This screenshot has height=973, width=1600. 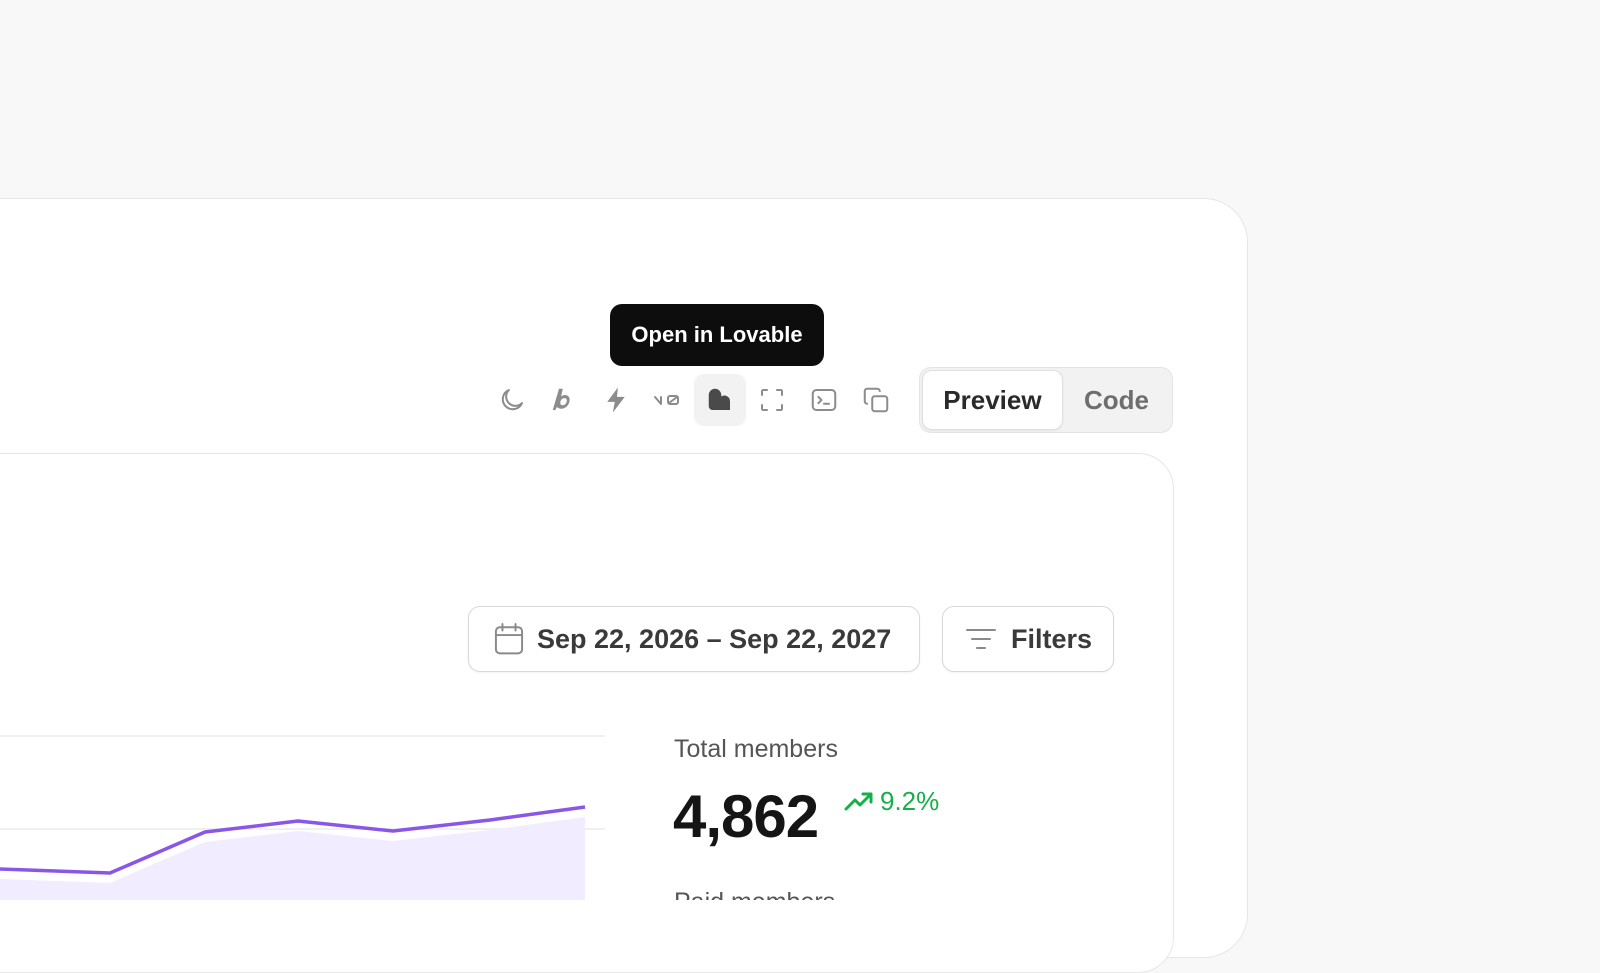 I want to click on lovable-heart-icon, so click(x=720, y=400).